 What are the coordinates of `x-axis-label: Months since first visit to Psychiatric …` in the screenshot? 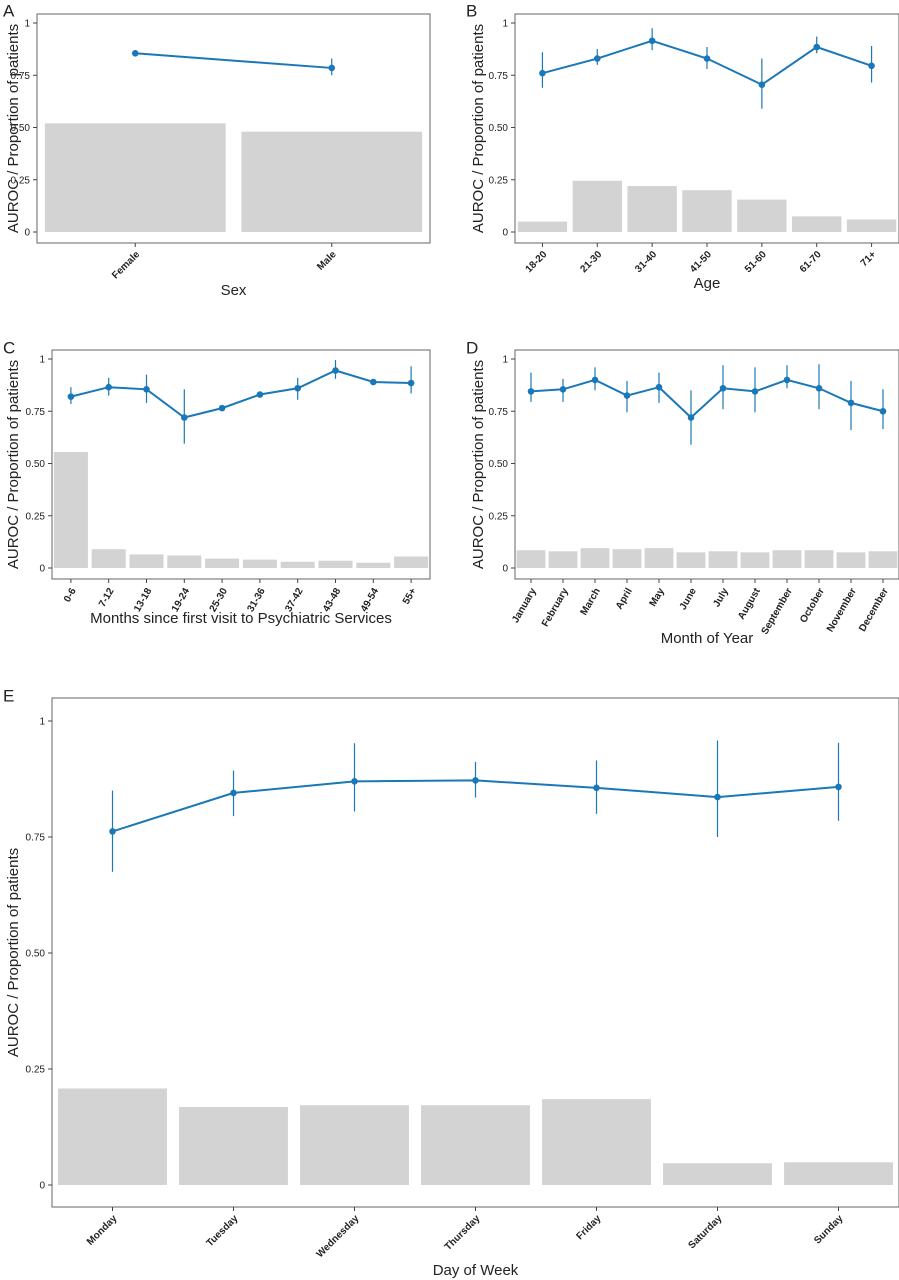 It's located at (241, 618).